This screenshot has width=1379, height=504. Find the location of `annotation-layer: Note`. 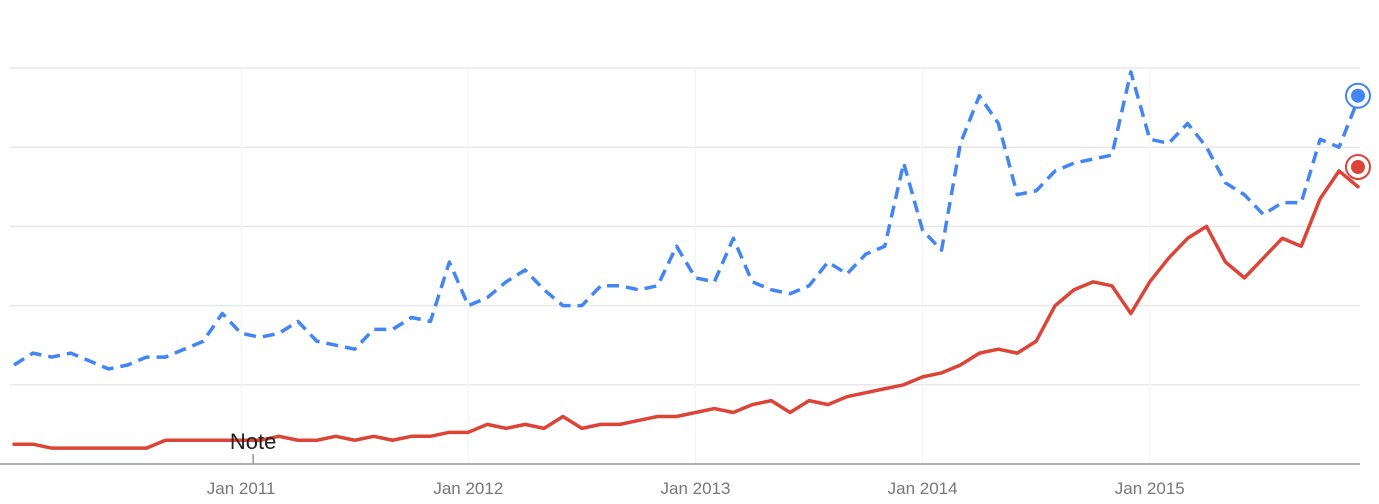

annotation-layer: Note is located at coordinates (253, 446).